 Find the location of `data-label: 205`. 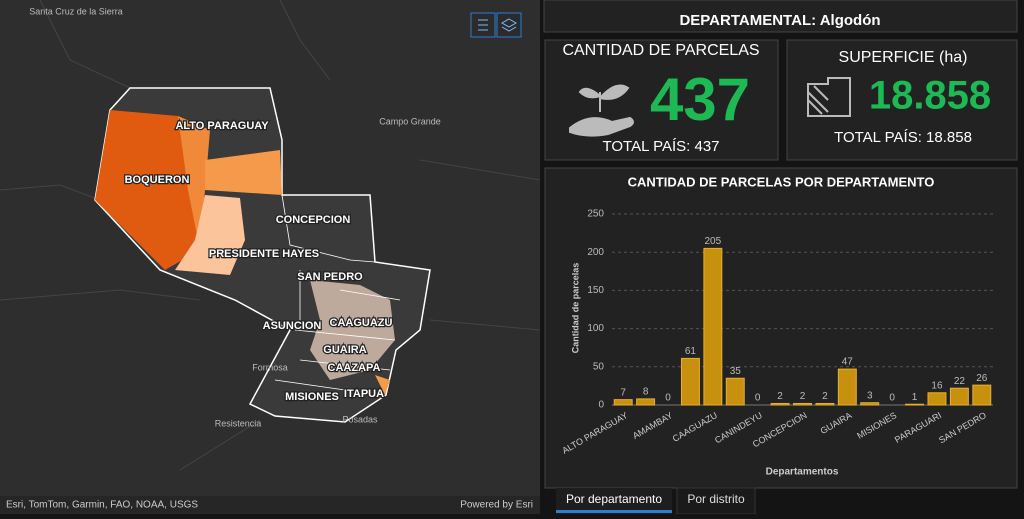

data-label: 205 is located at coordinates (713, 241).